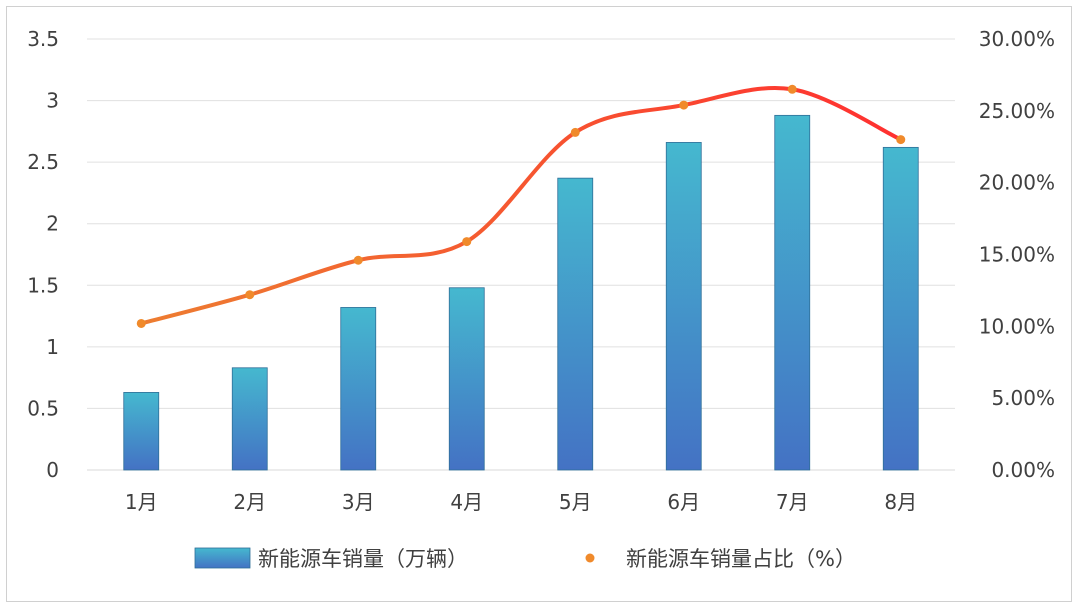  Describe the element at coordinates (683, 502) in the screenshot. I see `x-axis-tick-label: 6月` at that location.